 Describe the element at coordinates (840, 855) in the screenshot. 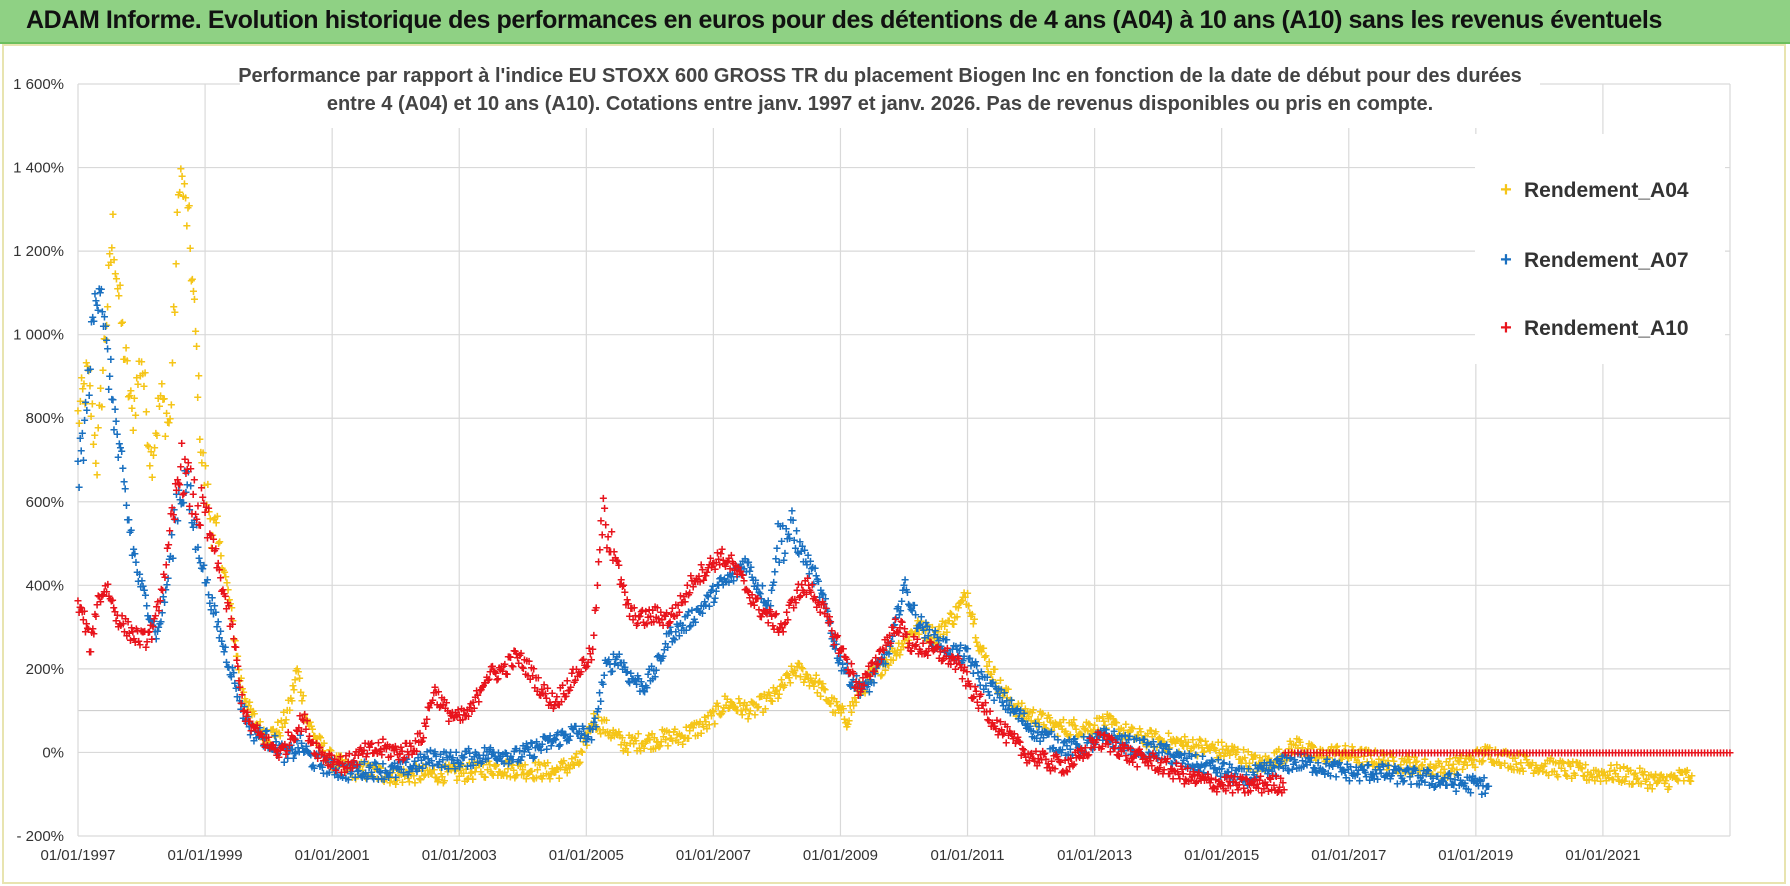

I see `x-tick-label: 01/01/2009` at that location.